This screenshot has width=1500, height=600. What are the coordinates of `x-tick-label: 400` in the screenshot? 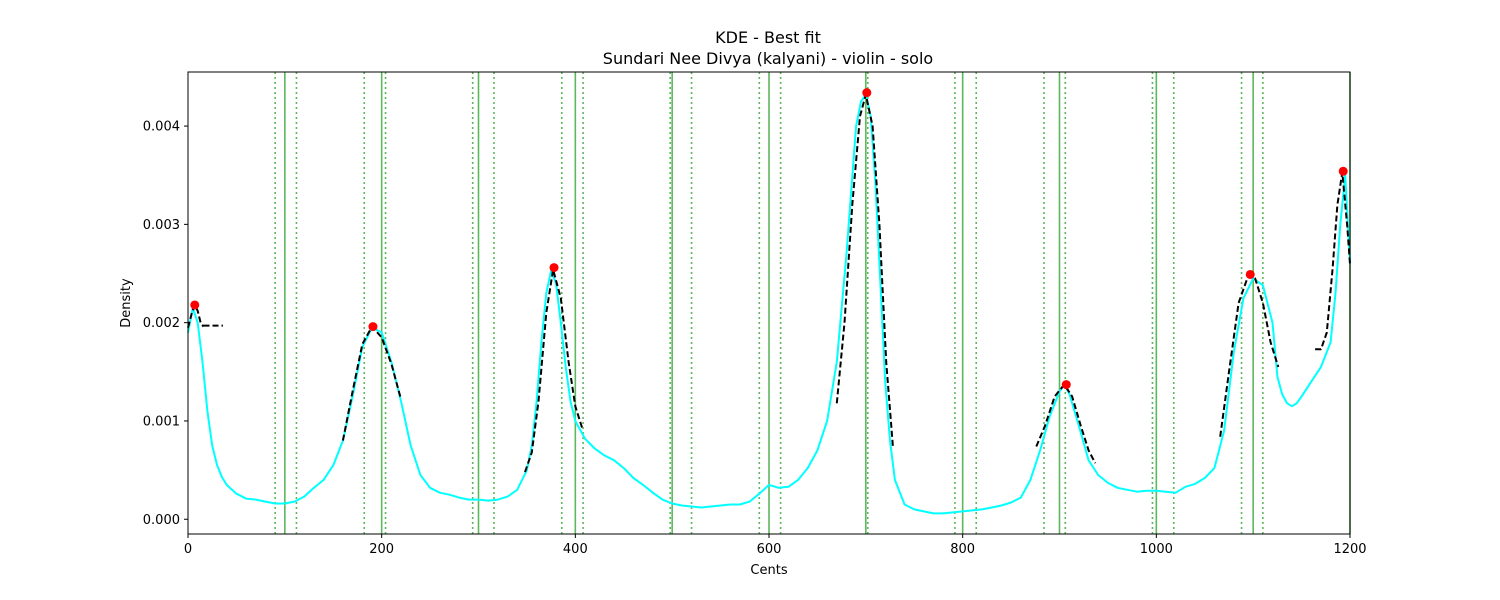 It's located at (575, 549).